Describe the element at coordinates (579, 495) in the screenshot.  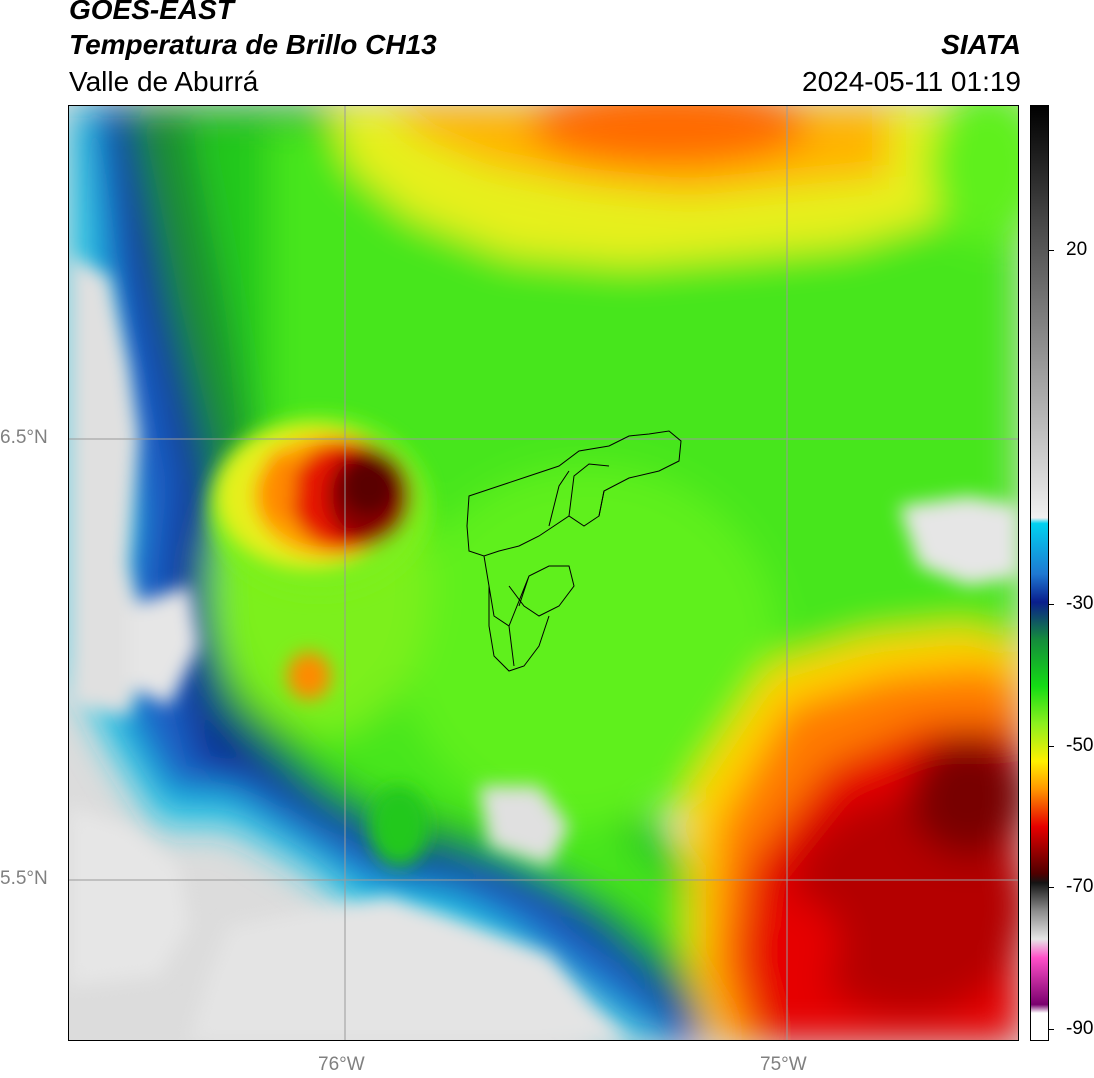
I see `boundary-inner` at that location.